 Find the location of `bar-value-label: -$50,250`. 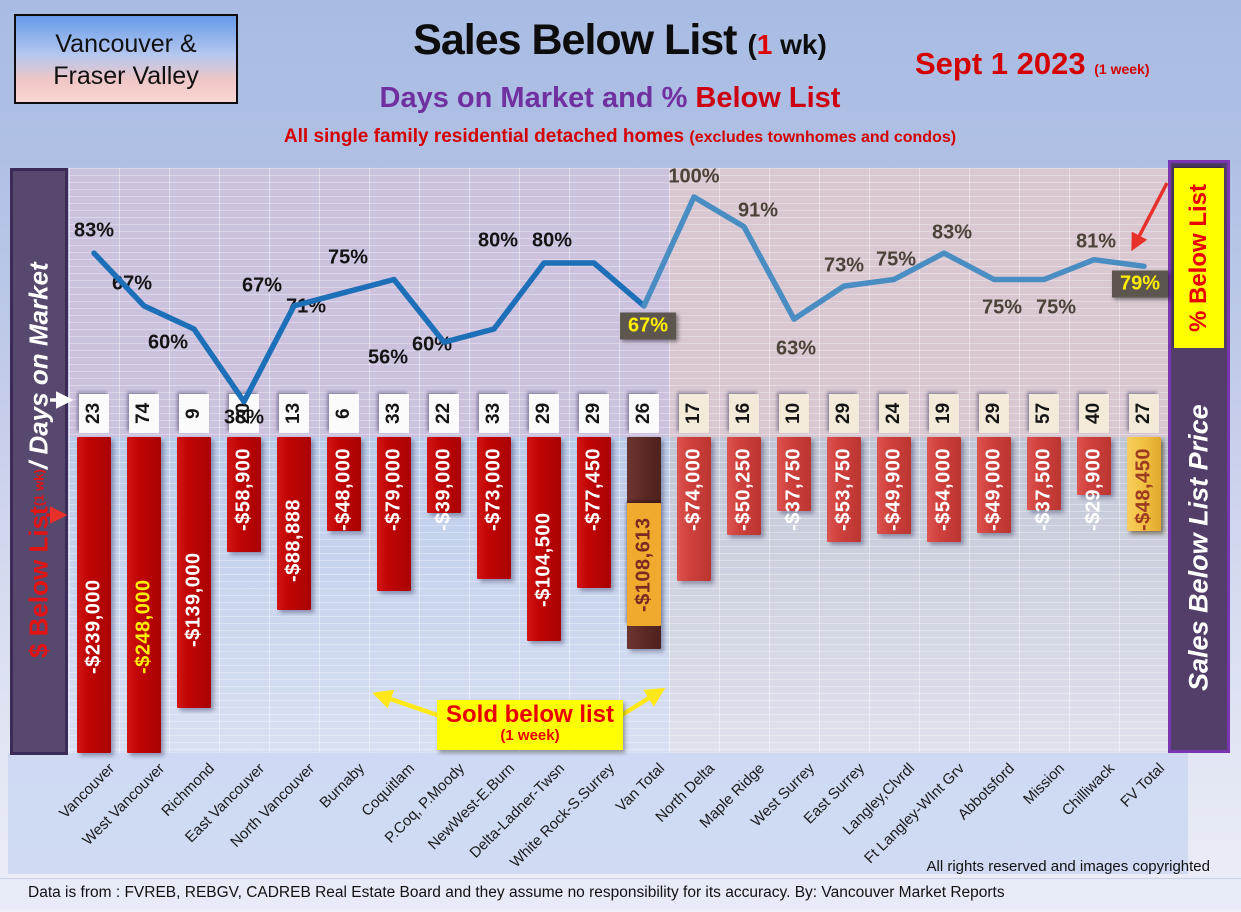

bar-value-label: -$50,250 is located at coordinates (743, 490).